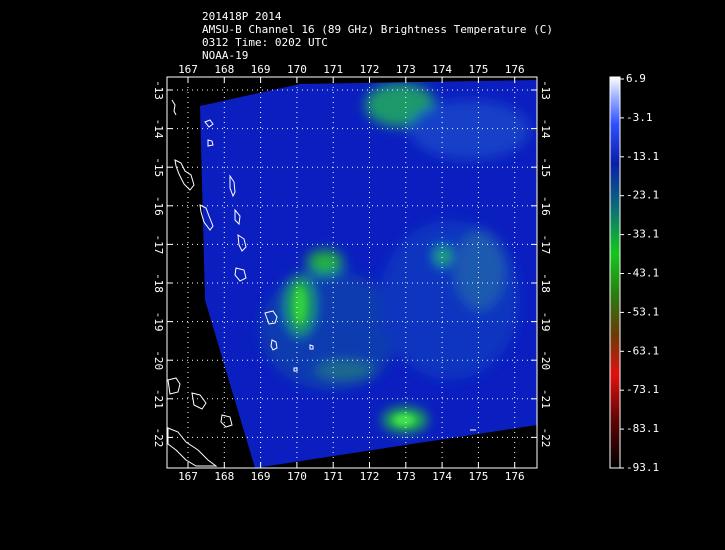  I want to click on colorbar-label: -53.1, so click(642, 311).